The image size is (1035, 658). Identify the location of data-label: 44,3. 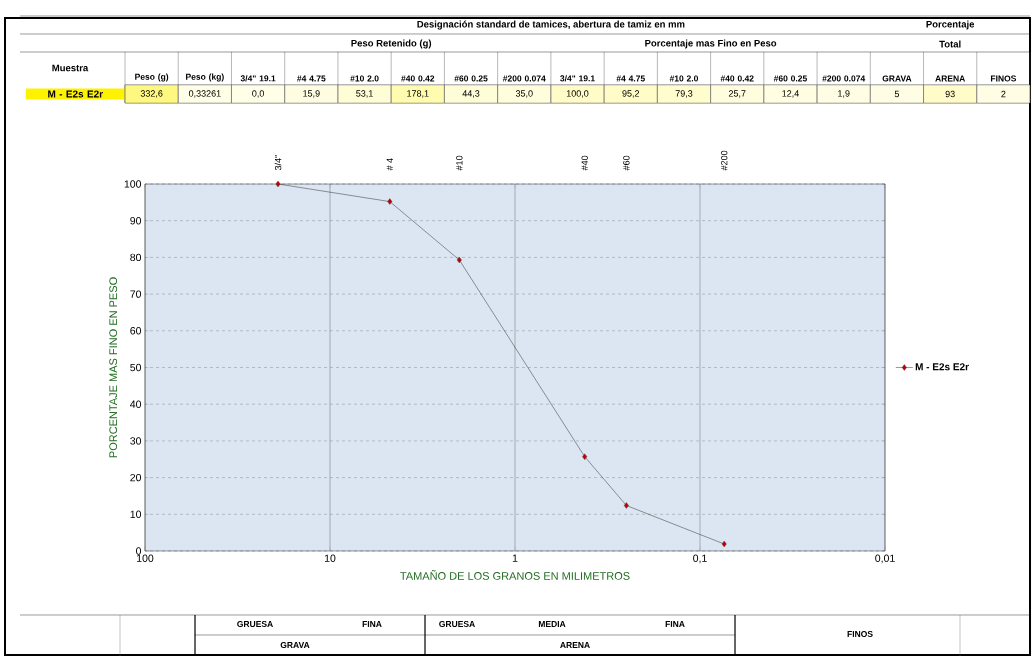
(471, 94).